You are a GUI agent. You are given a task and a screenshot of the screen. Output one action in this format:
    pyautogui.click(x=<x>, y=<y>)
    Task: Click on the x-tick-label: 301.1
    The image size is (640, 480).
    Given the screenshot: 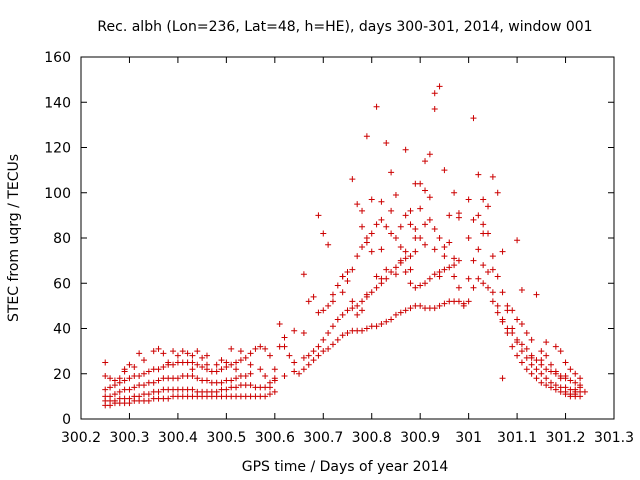 What is the action you would take?
    pyautogui.click(x=517, y=438)
    